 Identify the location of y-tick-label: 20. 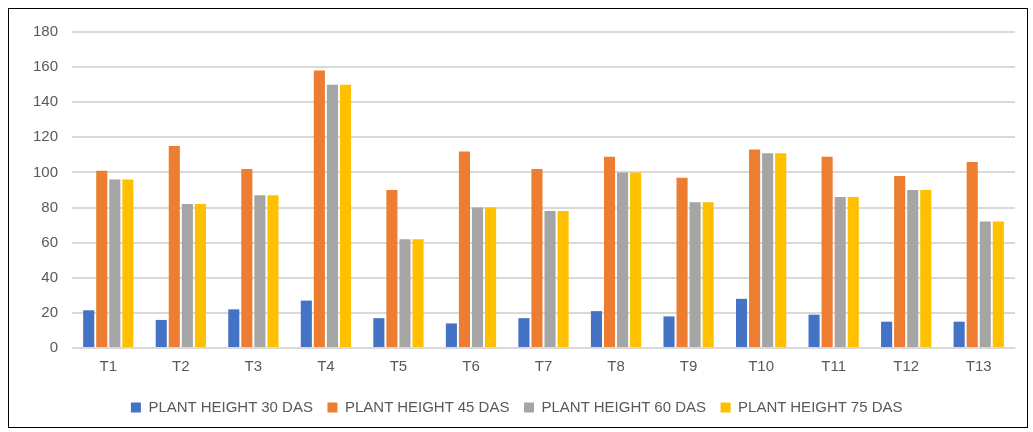
(50, 312).